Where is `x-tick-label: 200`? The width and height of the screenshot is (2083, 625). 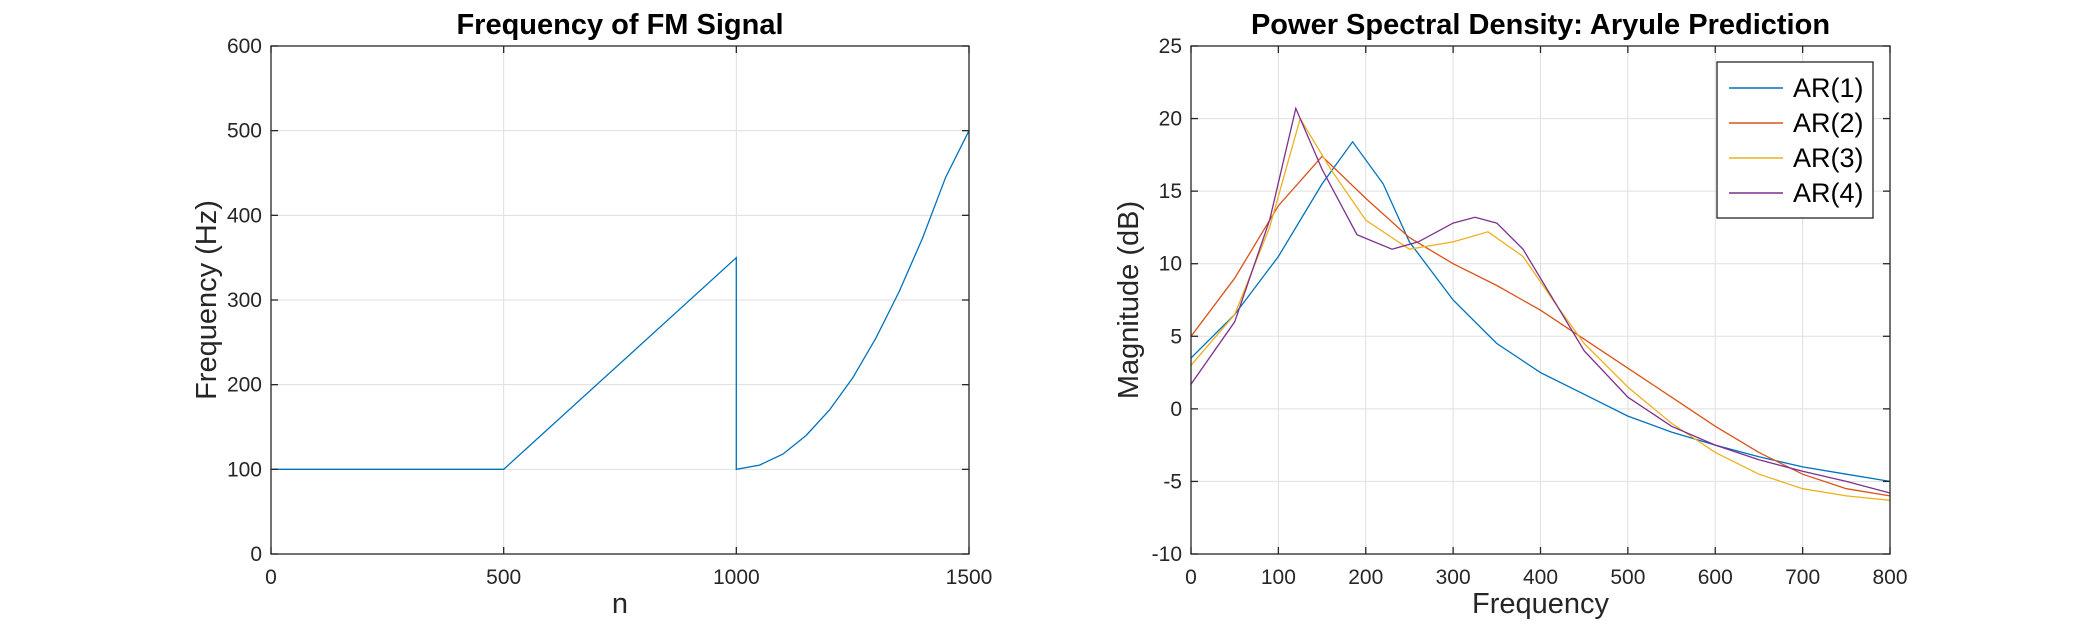
x-tick-label: 200 is located at coordinates (1365, 577).